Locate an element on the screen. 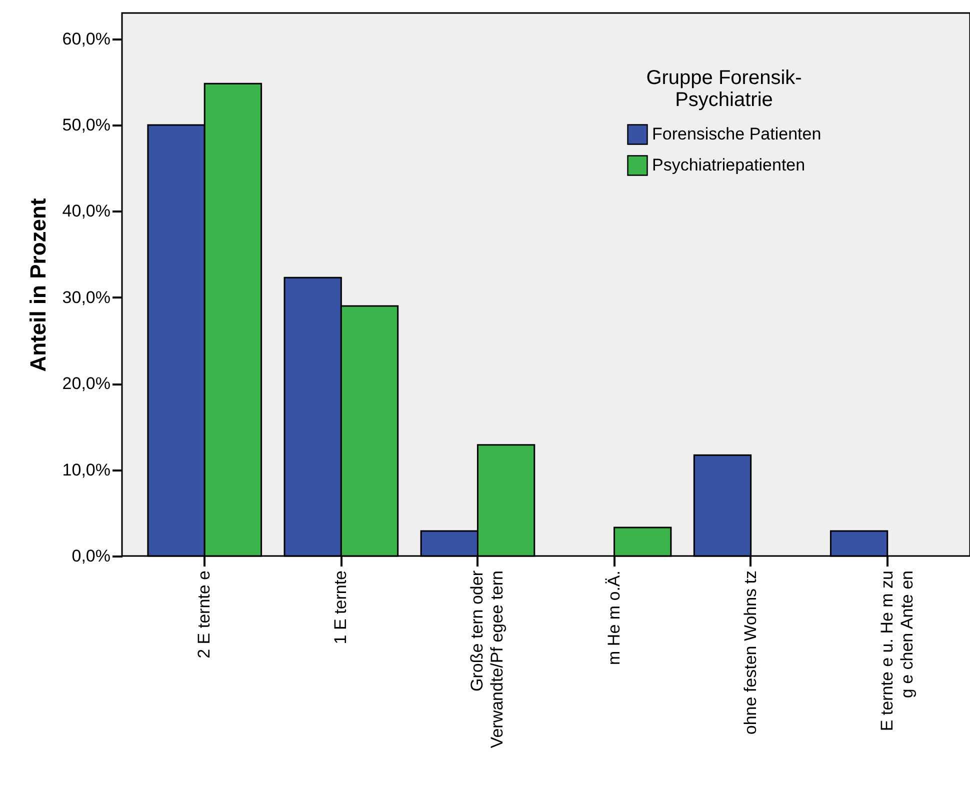 The height and width of the screenshot is (802, 970). y-tick-label: 60,0% is located at coordinates (86, 38).